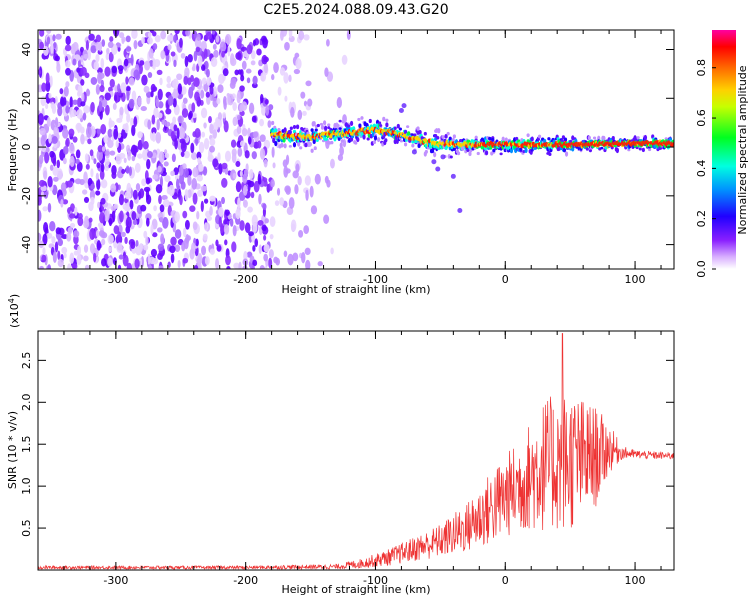 Image resolution: width=750 pixels, height=600 pixels. Describe the element at coordinates (14, 296) in the screenshot. I see `snr-scale-close: )` at that location.